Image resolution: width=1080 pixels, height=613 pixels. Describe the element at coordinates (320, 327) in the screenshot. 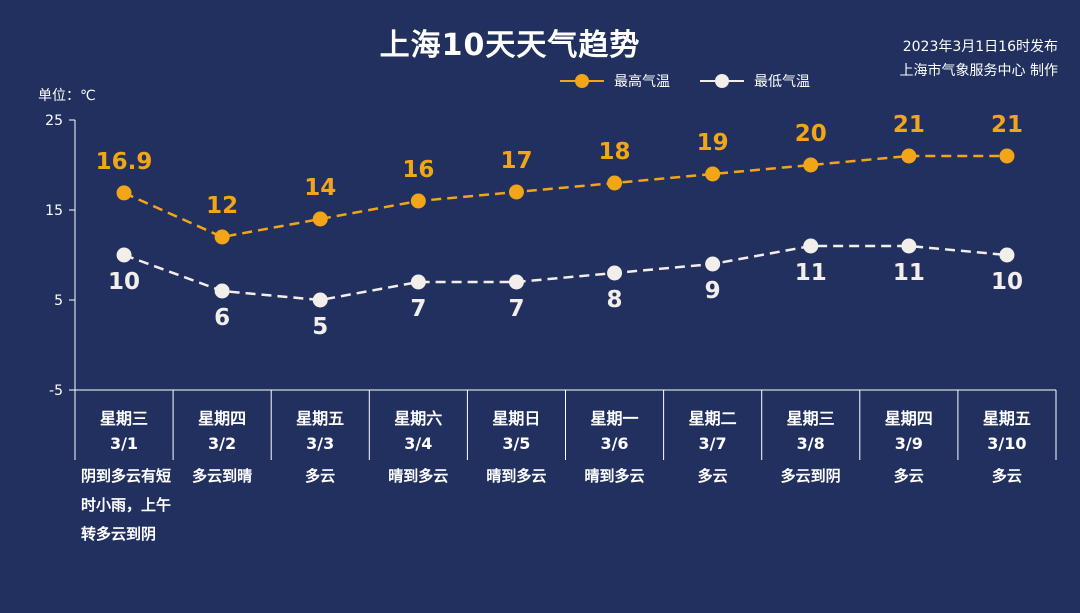

I see `low-temp-label: 5` at that location.